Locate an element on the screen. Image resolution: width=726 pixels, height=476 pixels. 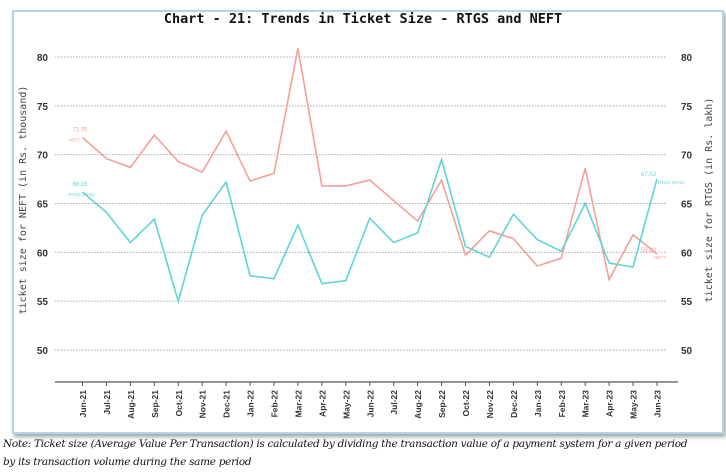
end-value-label: 59.83 is located at coordinates (649, 251).